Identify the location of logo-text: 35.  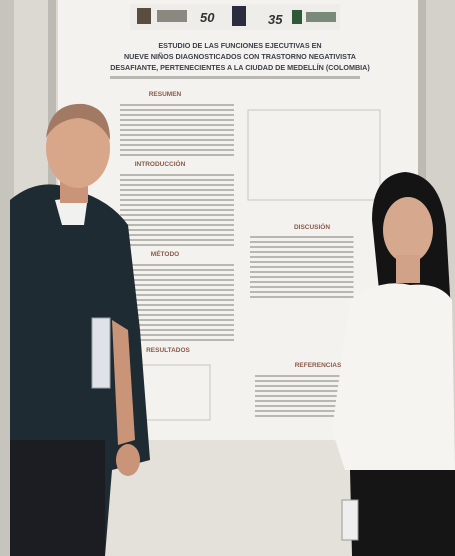
(275, 19).